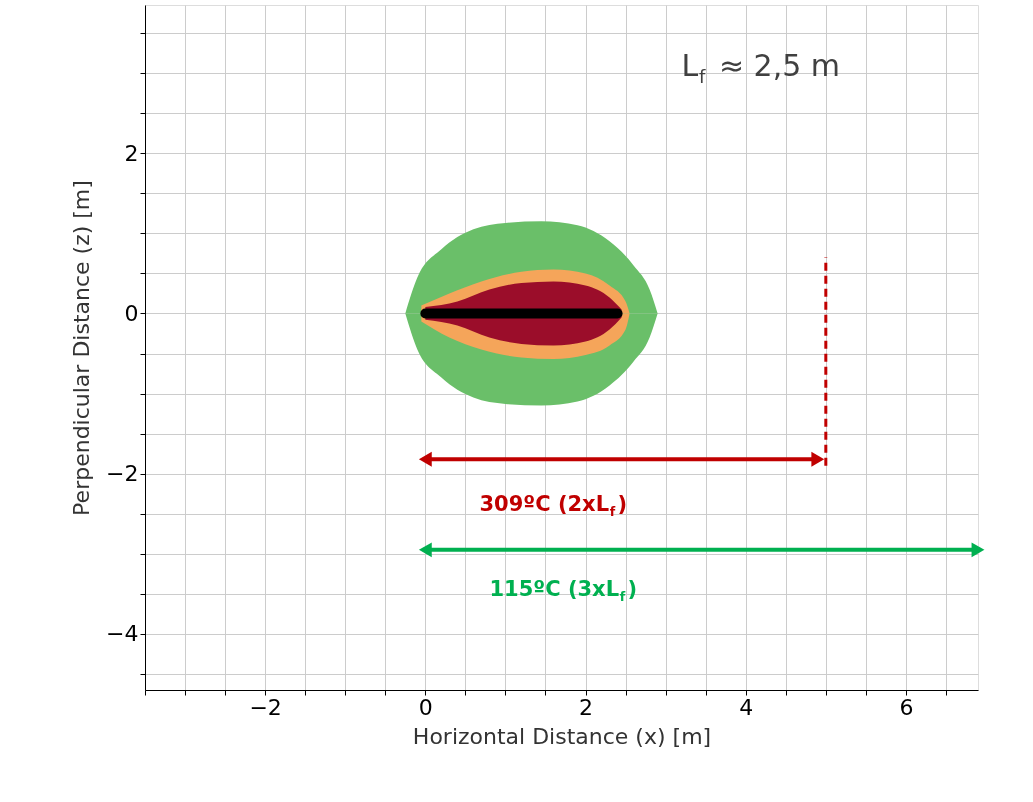 This screenshot has height=802, width=1033. What do you see at coordinates (586, 707) in the screenshot?
I see `x-tick-label: 2` at bounding box center [586, 707].